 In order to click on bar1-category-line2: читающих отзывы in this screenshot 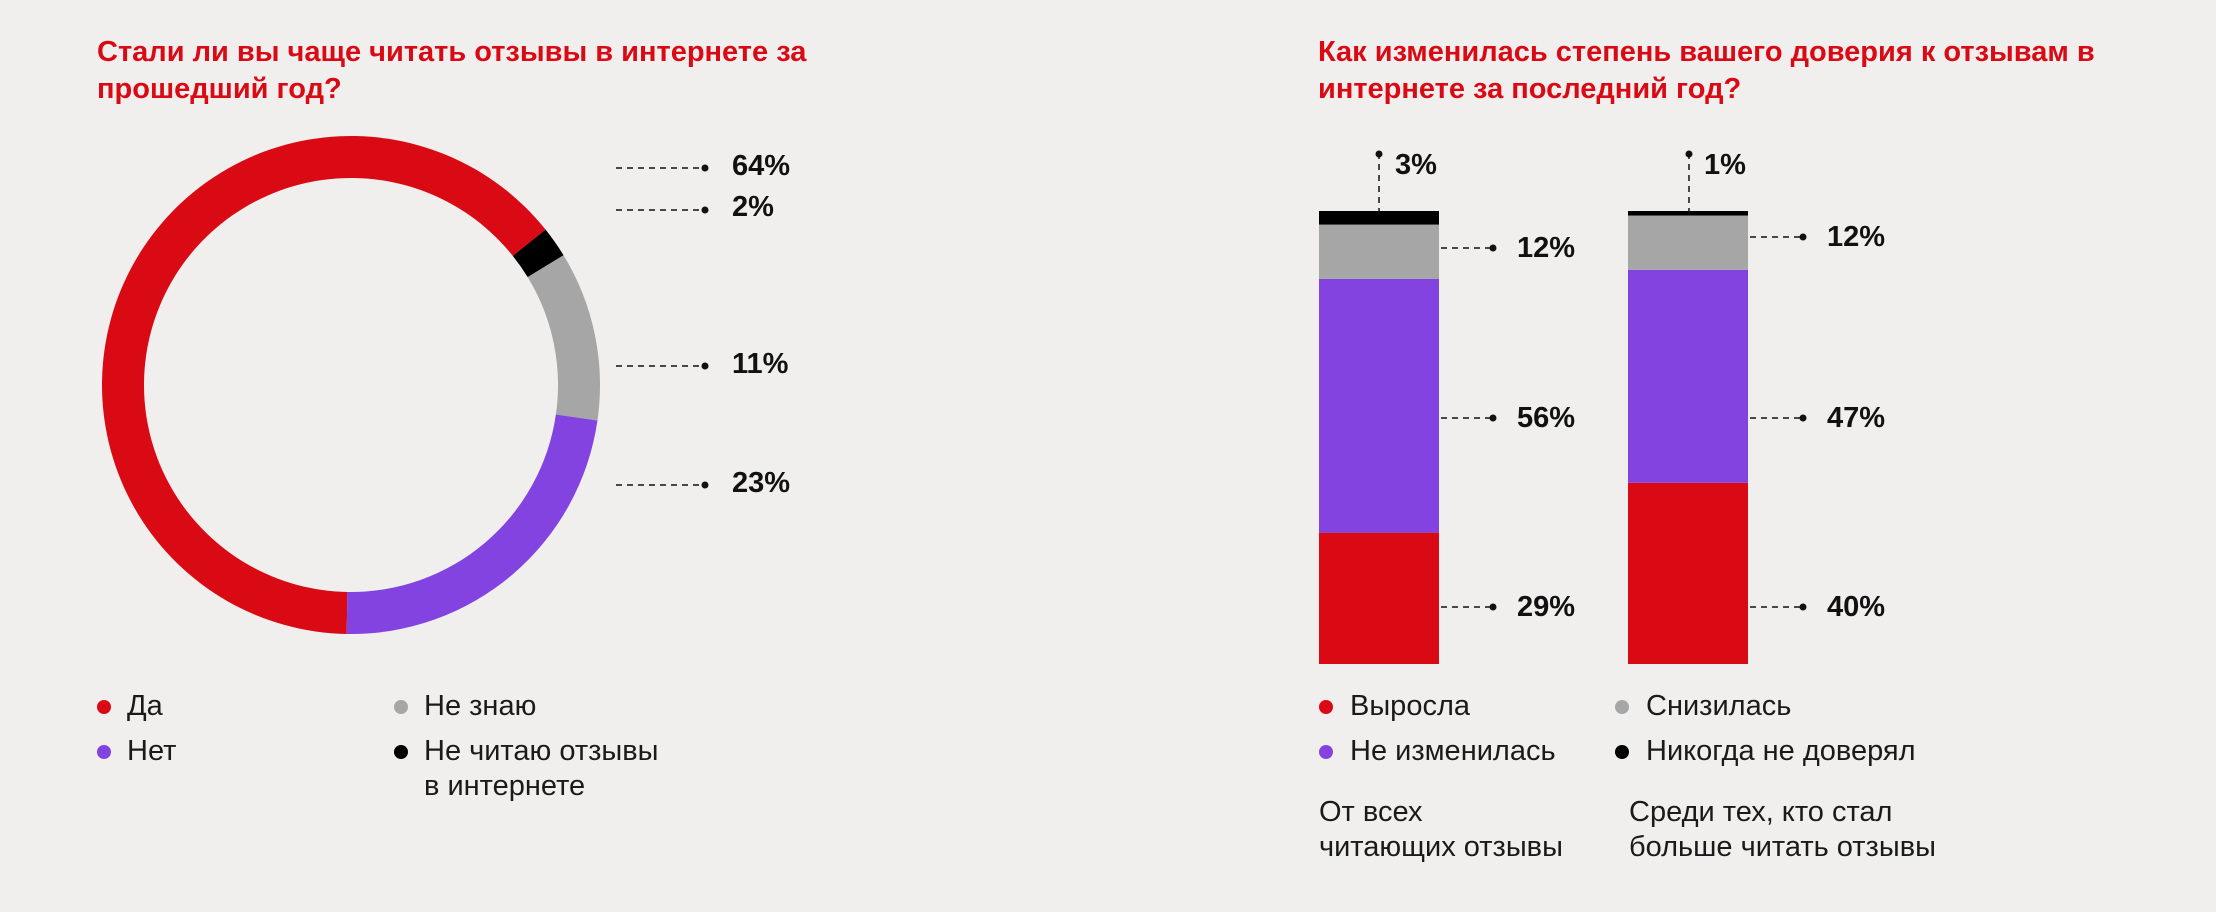, I will do `click(1441, 847)`.